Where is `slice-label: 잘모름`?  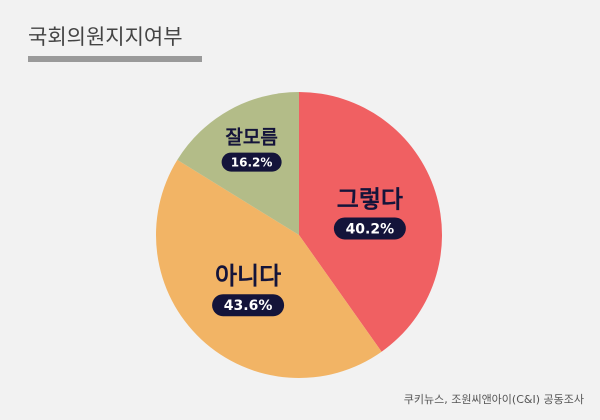 slice-label: 잘모름 is located at coordinates (251, 138).